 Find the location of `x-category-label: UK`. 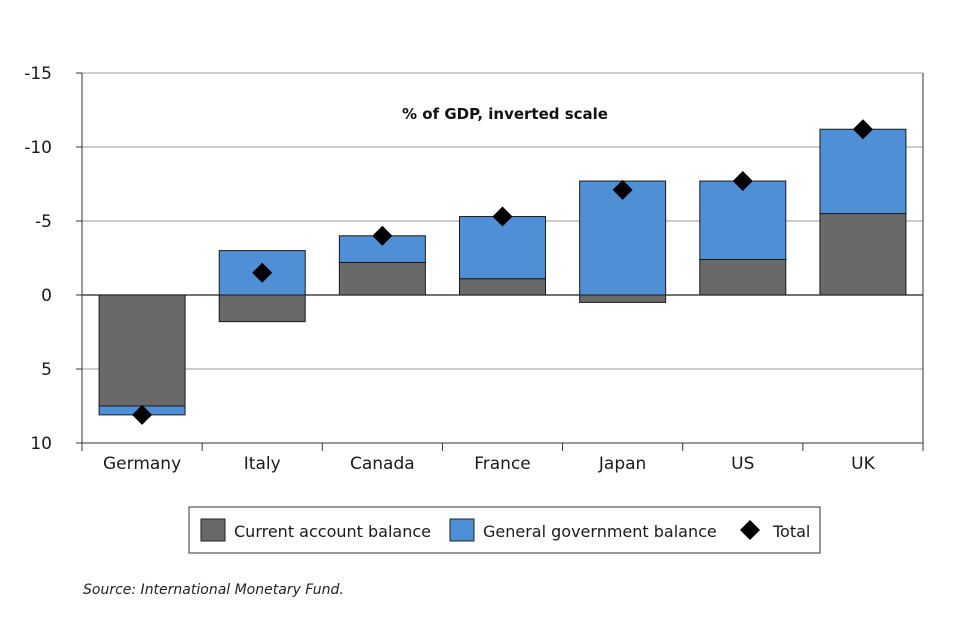

x-category-label: UK is located at coordinates (863, 464).